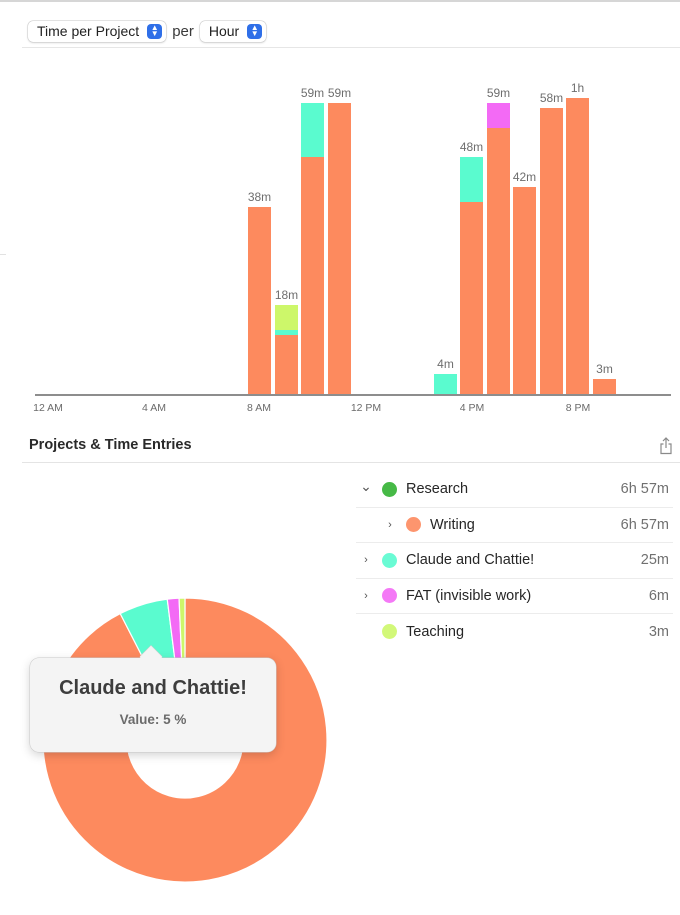 Image resolution: width=680 pixels, height=915 pixels. I want to click on x-axis-tick-label: 4 AM, so click(154, 408).